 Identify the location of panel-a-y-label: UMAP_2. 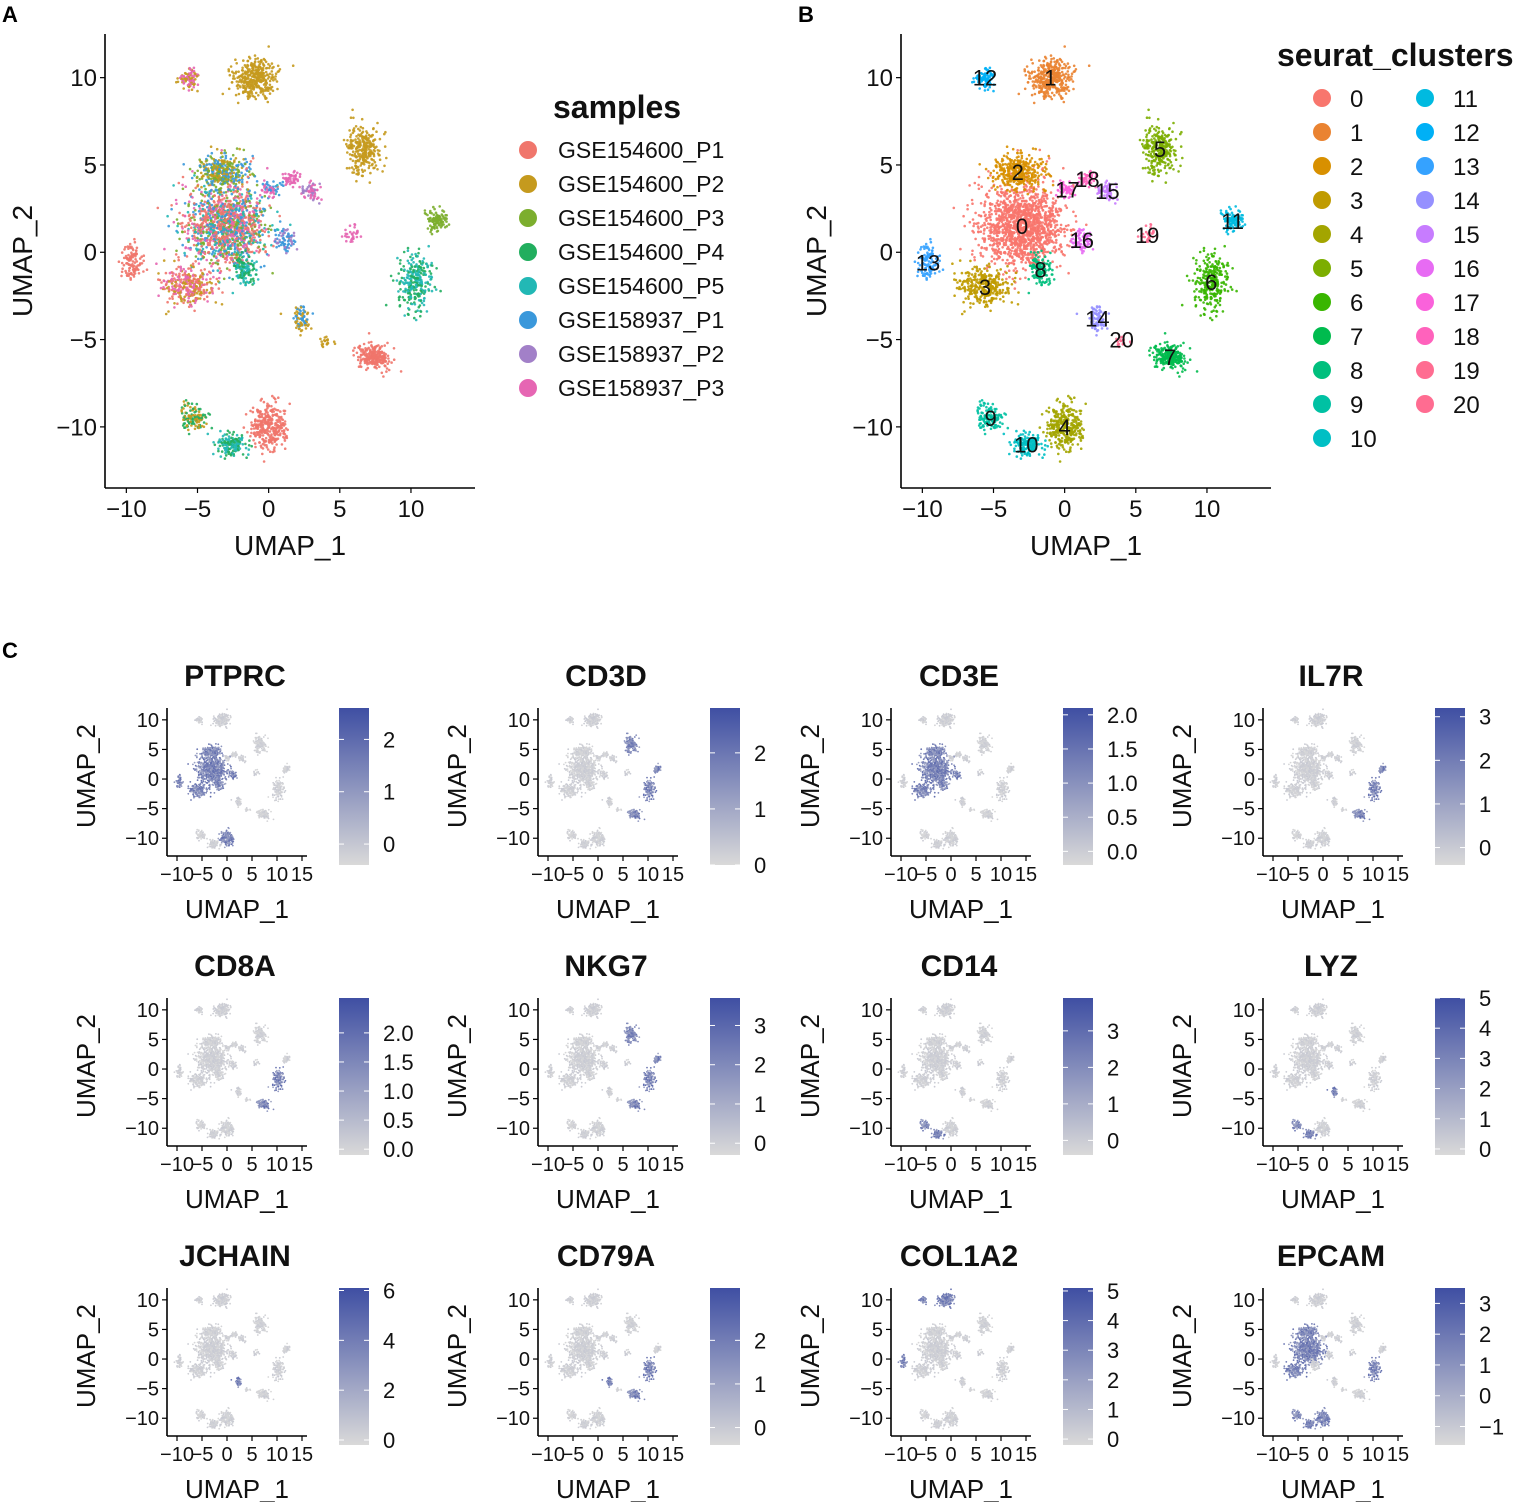
(22, 261).